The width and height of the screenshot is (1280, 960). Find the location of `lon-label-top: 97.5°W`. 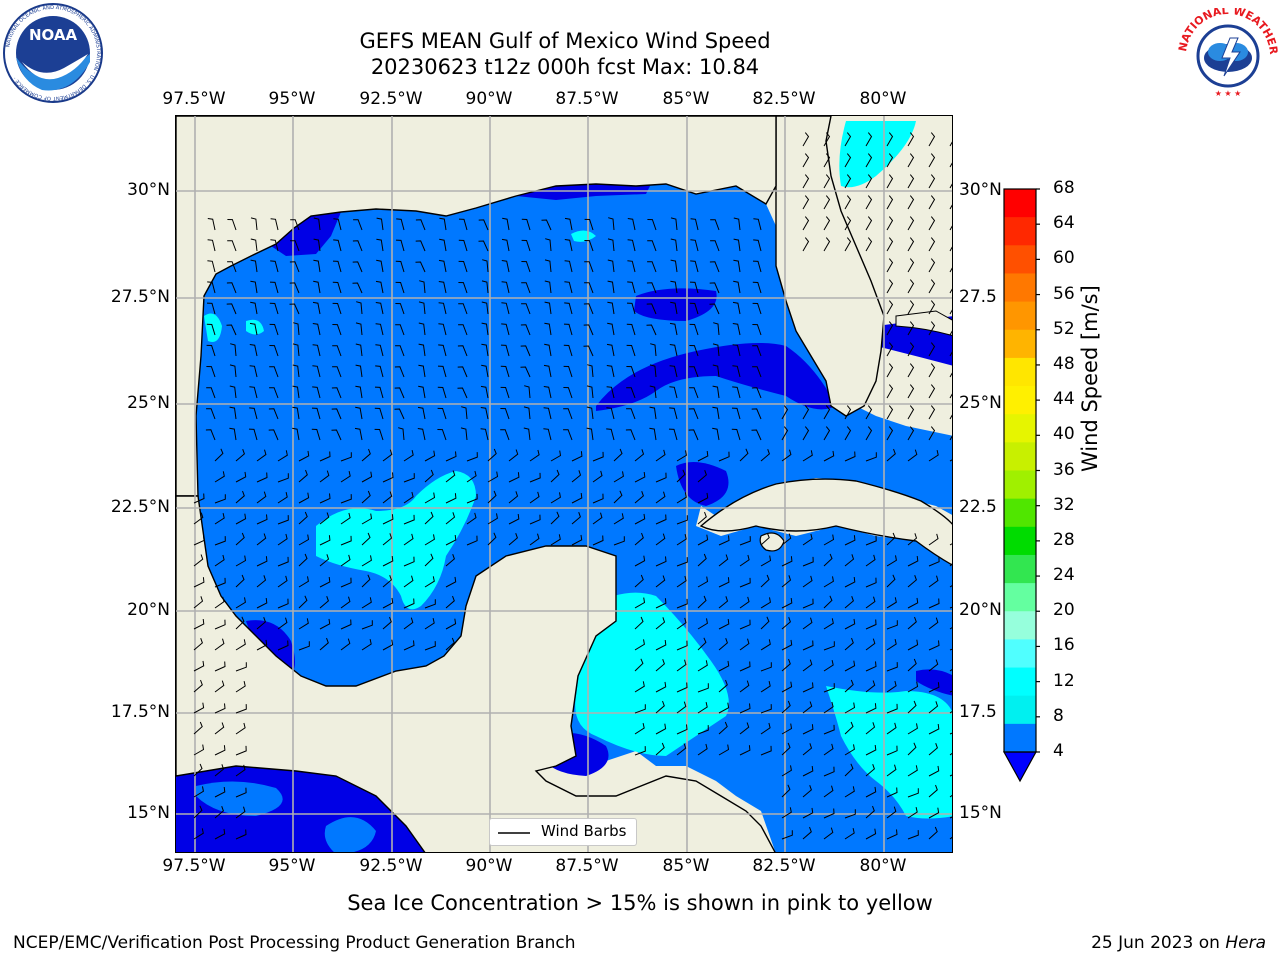

lon-label-top: 97.5°W is located at coordinates (194, 99).